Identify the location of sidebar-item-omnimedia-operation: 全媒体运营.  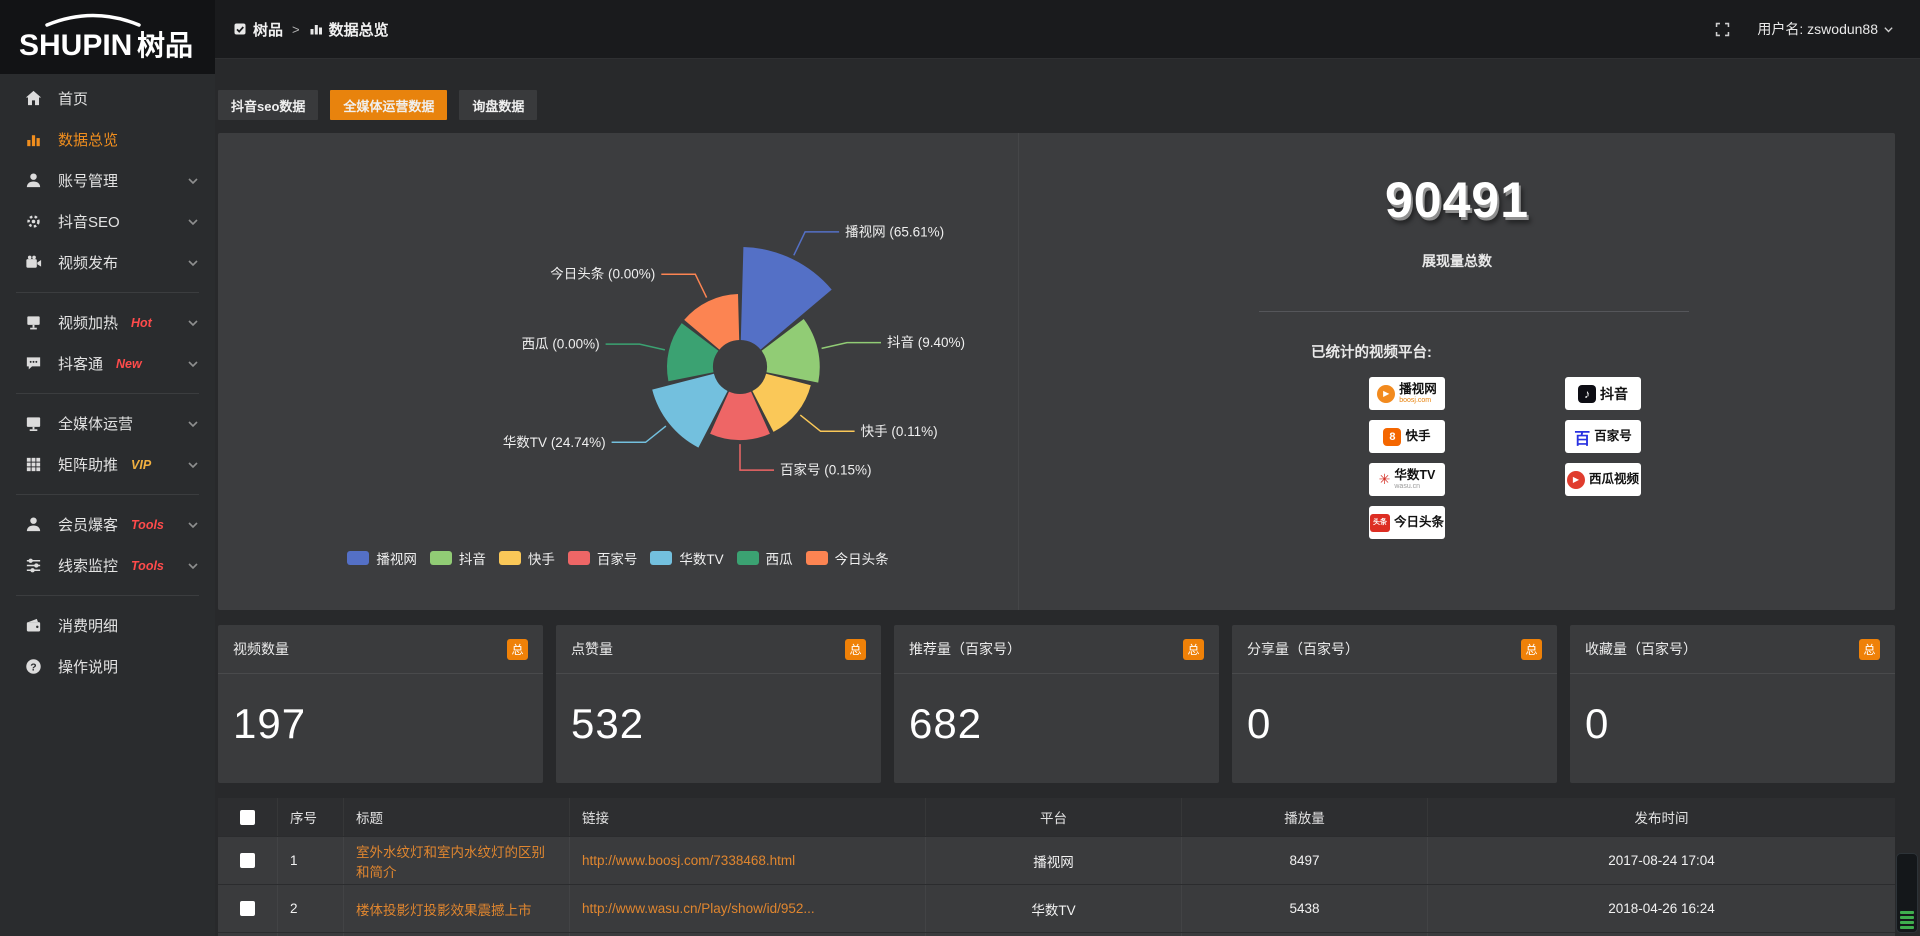
(107, 423).